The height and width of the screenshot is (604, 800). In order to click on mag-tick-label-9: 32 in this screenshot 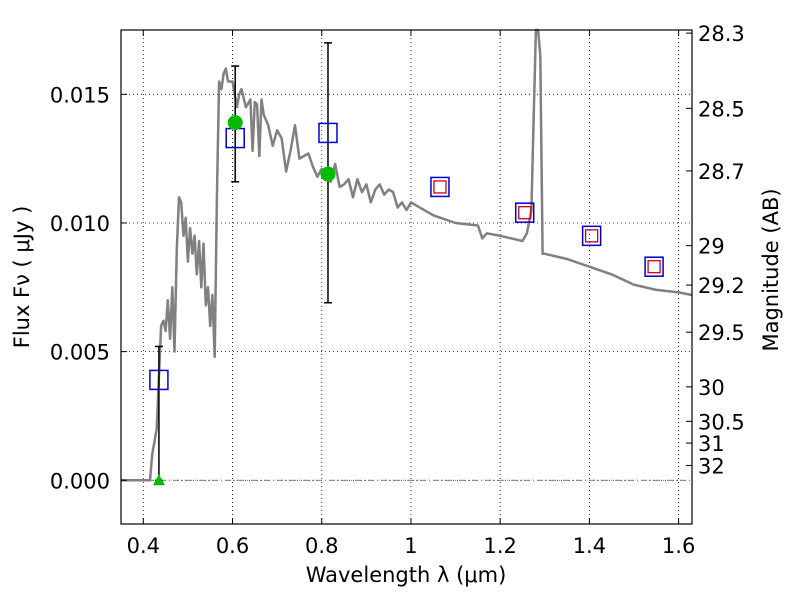, I will do `click(711, 466)`.